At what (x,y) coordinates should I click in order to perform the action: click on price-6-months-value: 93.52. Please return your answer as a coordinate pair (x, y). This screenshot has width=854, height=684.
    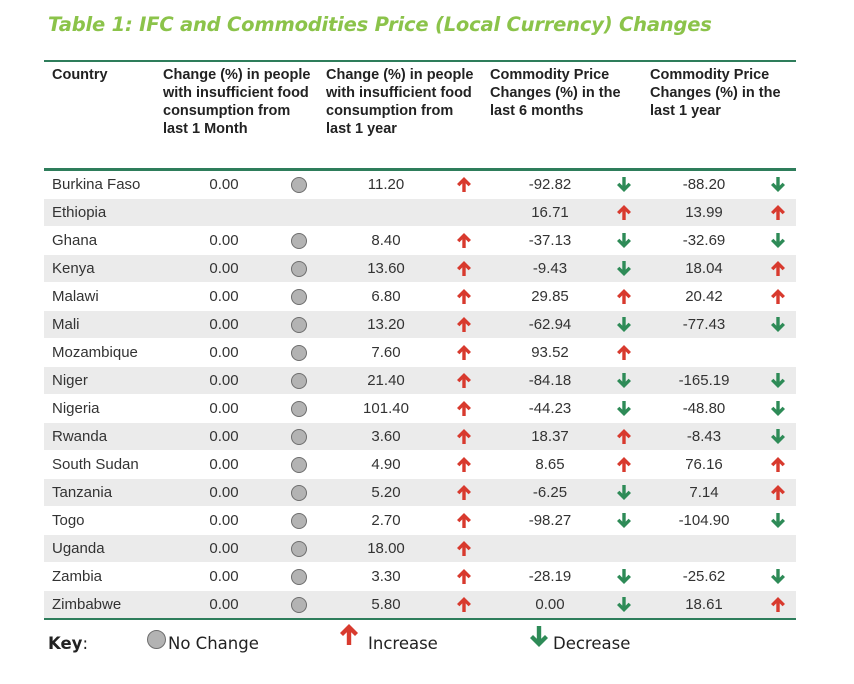
    Looking at the image, I should click on (550, 352).